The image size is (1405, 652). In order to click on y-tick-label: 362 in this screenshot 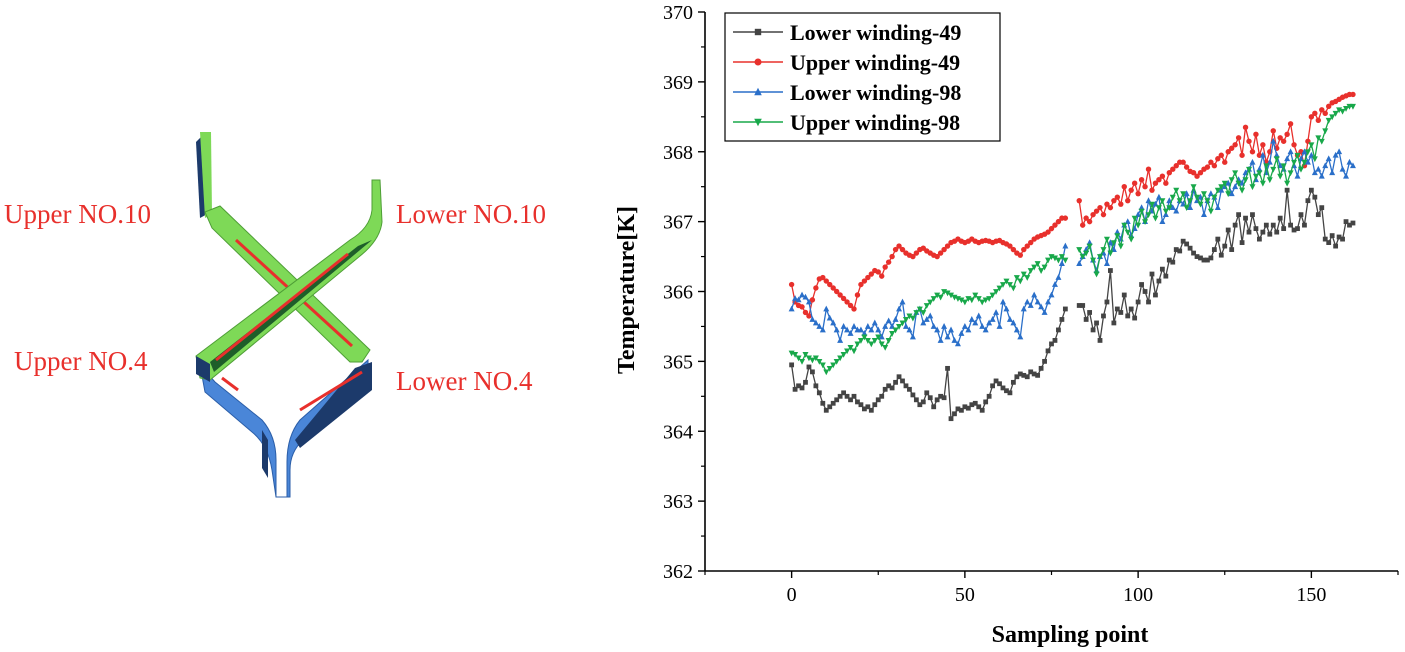, I will do `click(678, 572)`.